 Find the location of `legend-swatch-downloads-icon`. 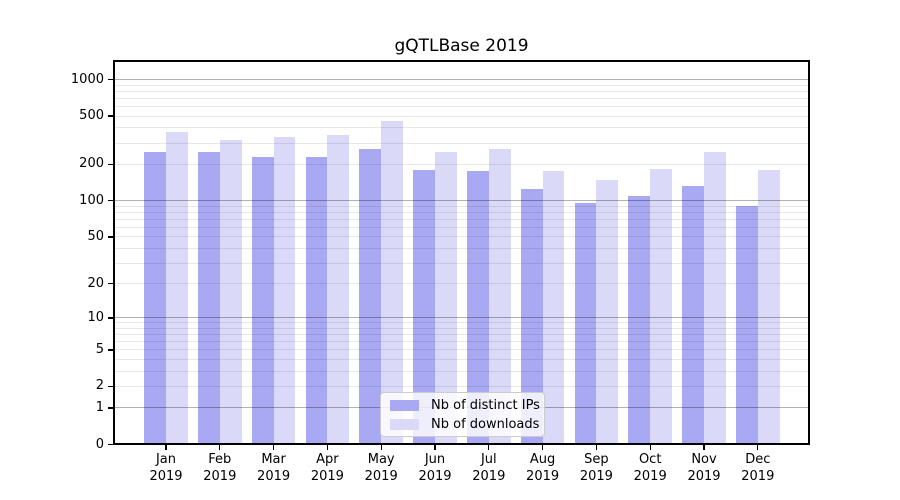

legend-swatch-downloads-icon is located at coordinates (404, 424).